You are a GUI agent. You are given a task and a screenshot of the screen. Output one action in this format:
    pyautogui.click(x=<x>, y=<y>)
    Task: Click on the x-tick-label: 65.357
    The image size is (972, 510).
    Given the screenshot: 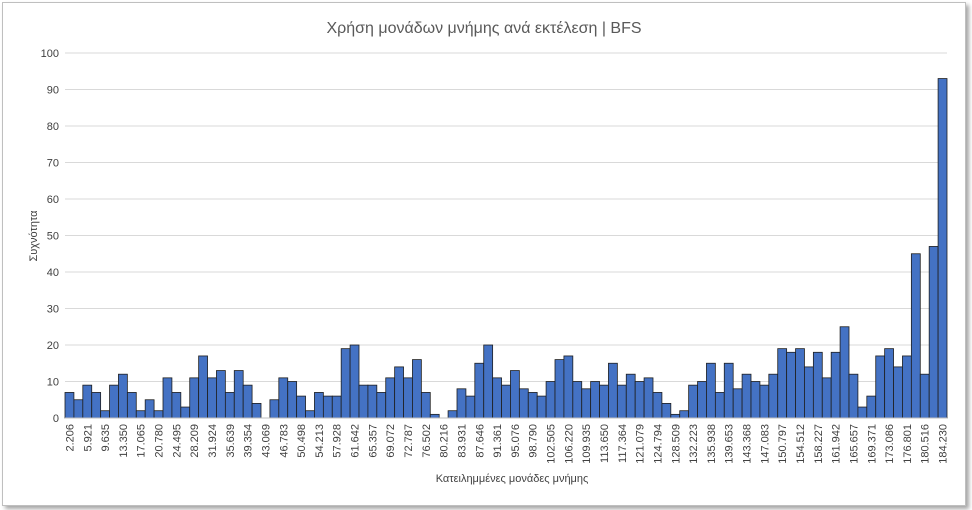 What is the action you would take?
    pyautogui.click(x=373, y=441)
    